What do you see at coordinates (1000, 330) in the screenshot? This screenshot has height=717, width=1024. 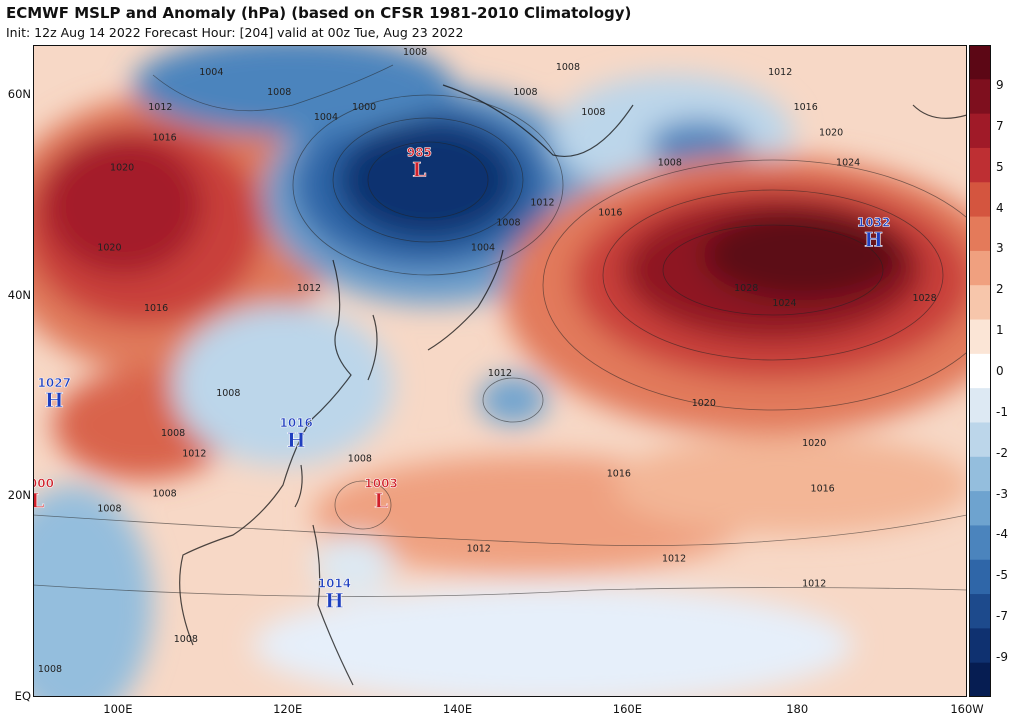 I see `colorbar-label: 1` at bounding box center [1000, 330].